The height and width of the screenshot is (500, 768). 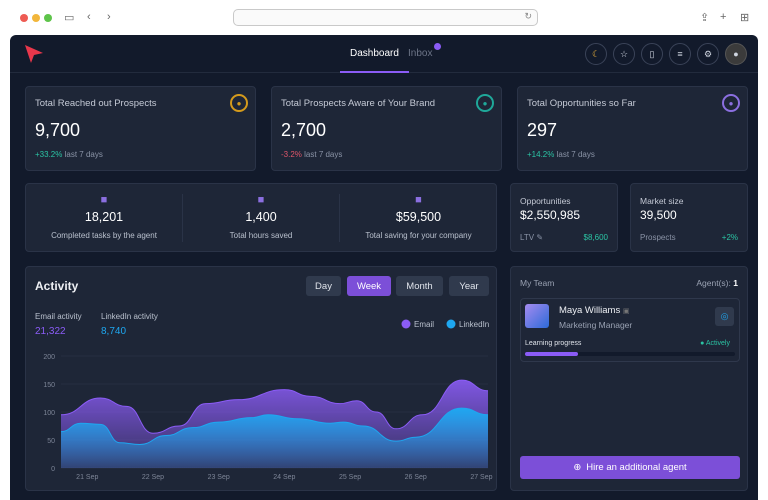 I want to click on range-label: Month, so click(x=419, y=286).